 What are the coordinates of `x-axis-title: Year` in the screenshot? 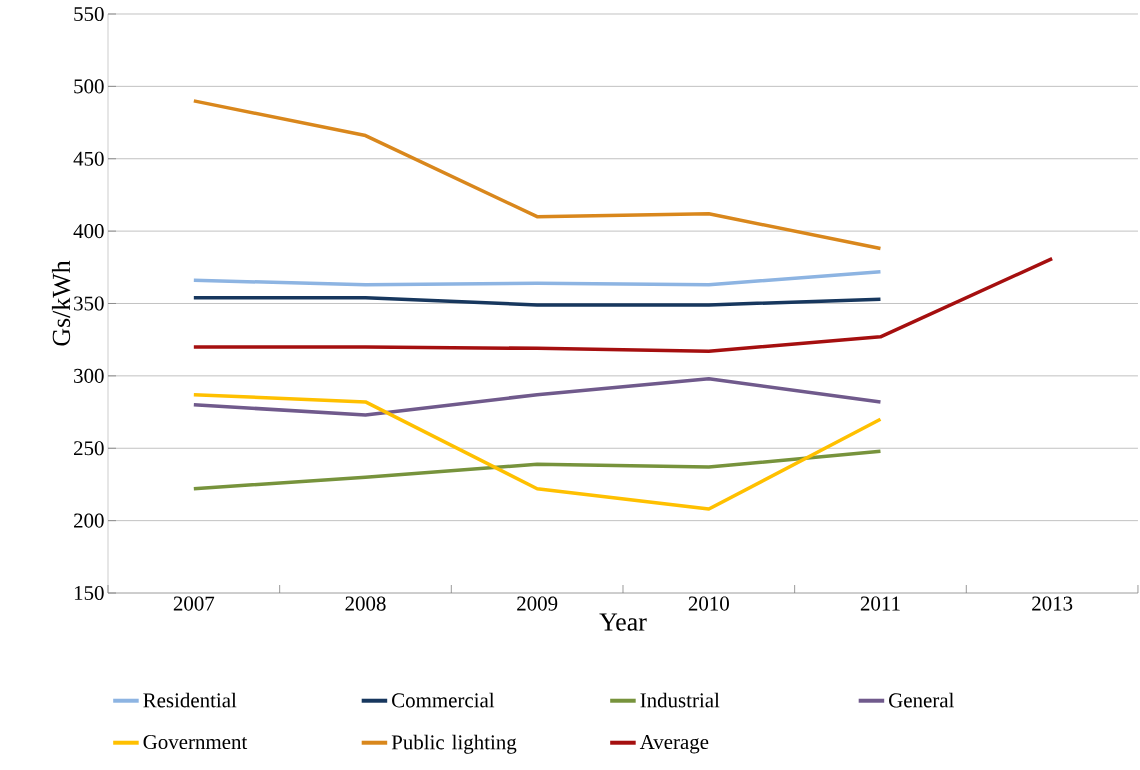 It's located at (623, 622).